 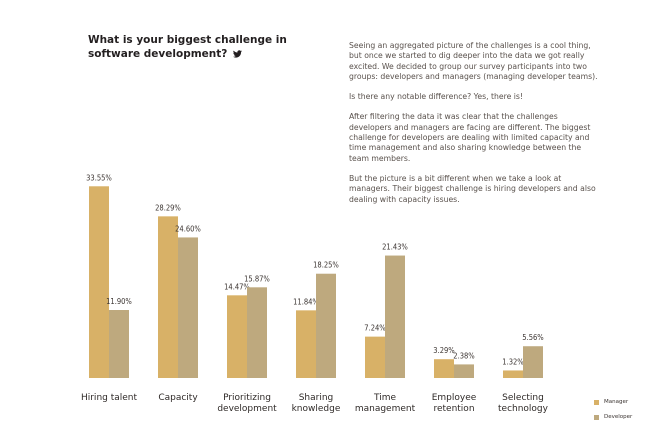 What do you see at coordinates (523, 403) in the screenshot?
I see `category-label: Selecting technology` at bounding box center [523, 403].